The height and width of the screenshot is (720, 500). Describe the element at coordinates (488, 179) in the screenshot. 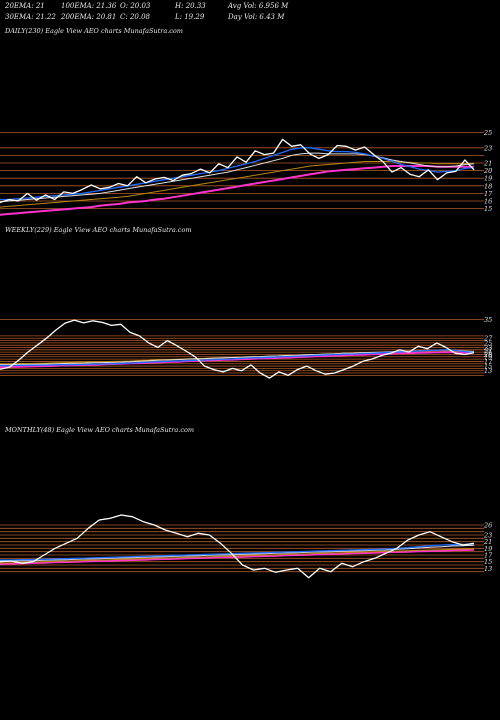

I see `daily-tick-label: 19` at that location.